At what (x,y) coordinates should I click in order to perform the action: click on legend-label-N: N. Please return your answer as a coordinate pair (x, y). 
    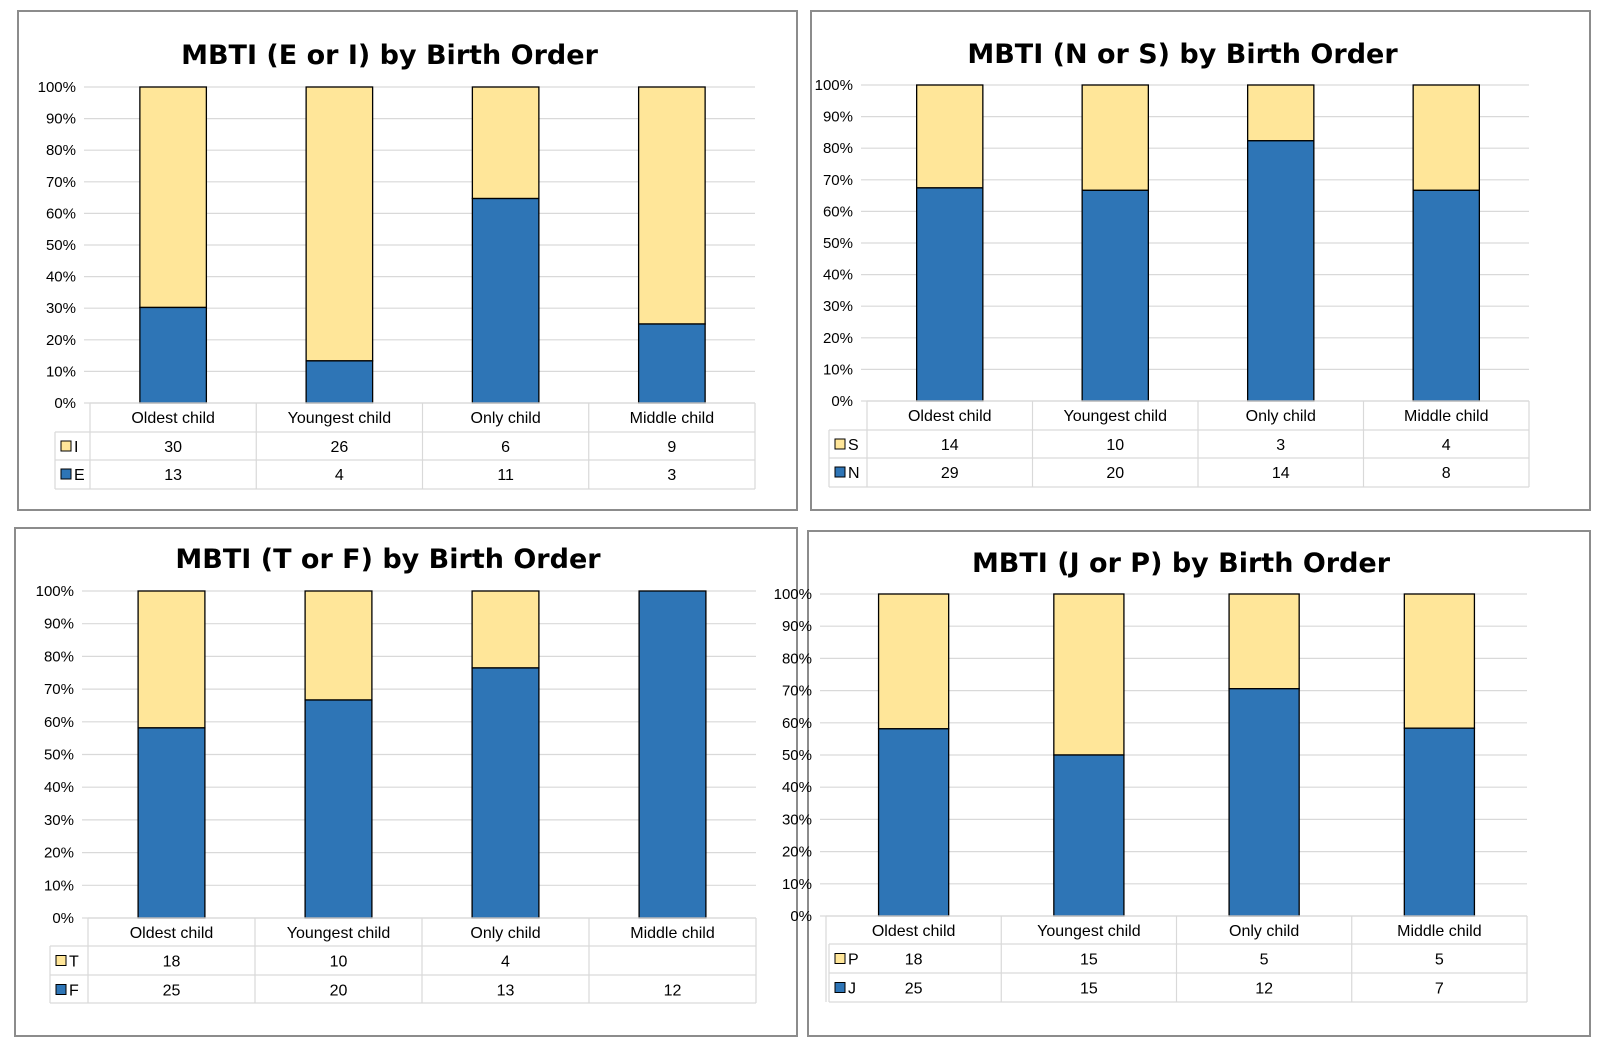
    Looking at the image, I should click on (854, 473).